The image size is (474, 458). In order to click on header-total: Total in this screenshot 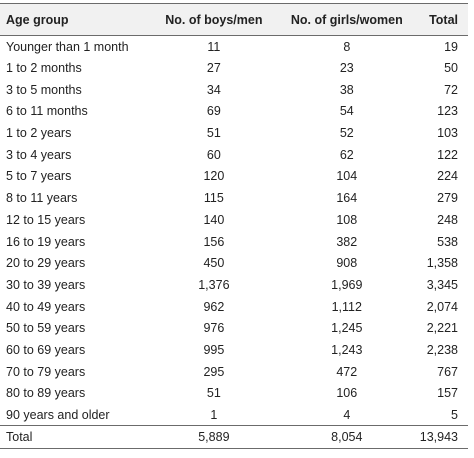, I will do `click(441, 19)`.